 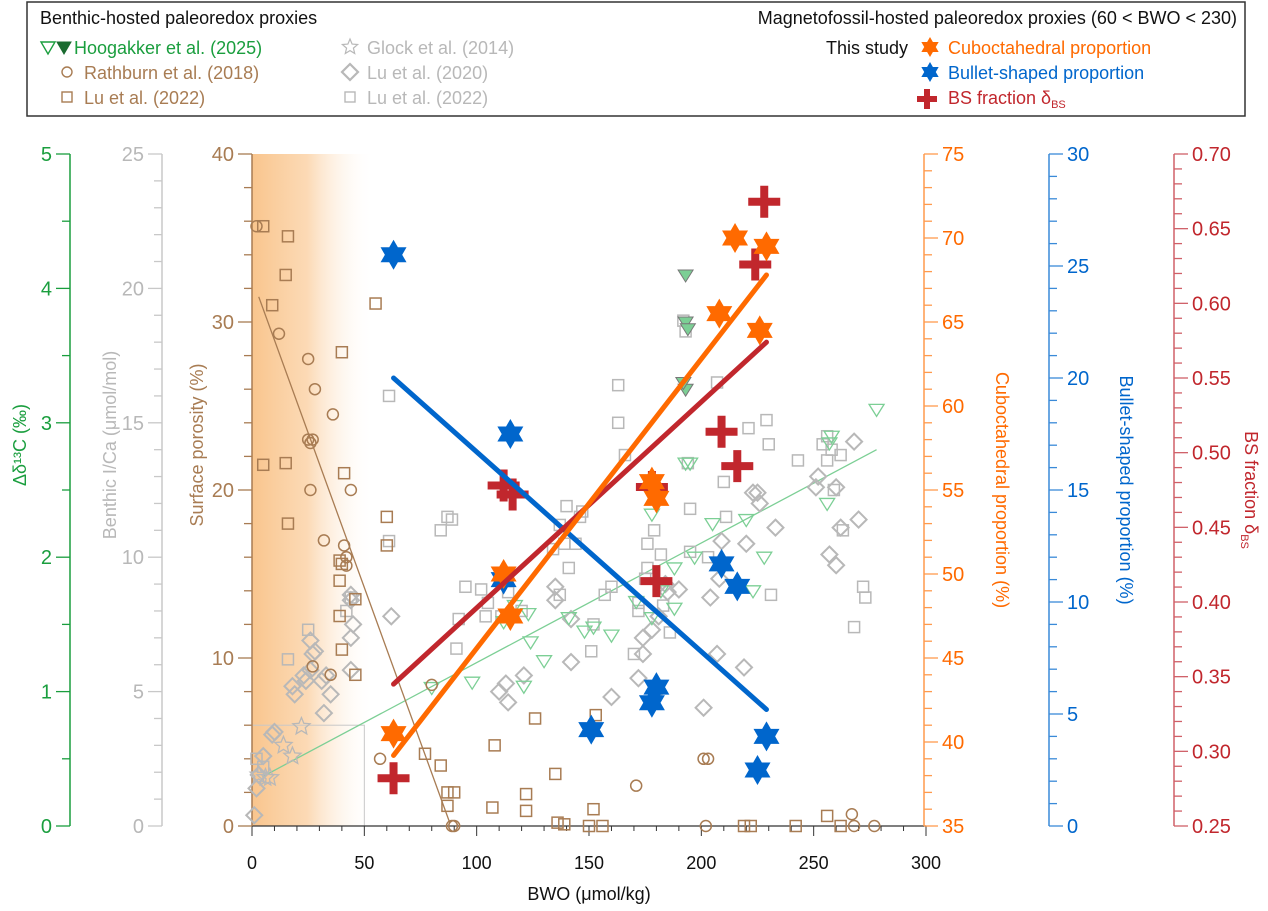 What do you see at coordinates (953, 827) in the screenshot?
I see `y-tick-label-cubo: 35` at bounding box center [953, 827].